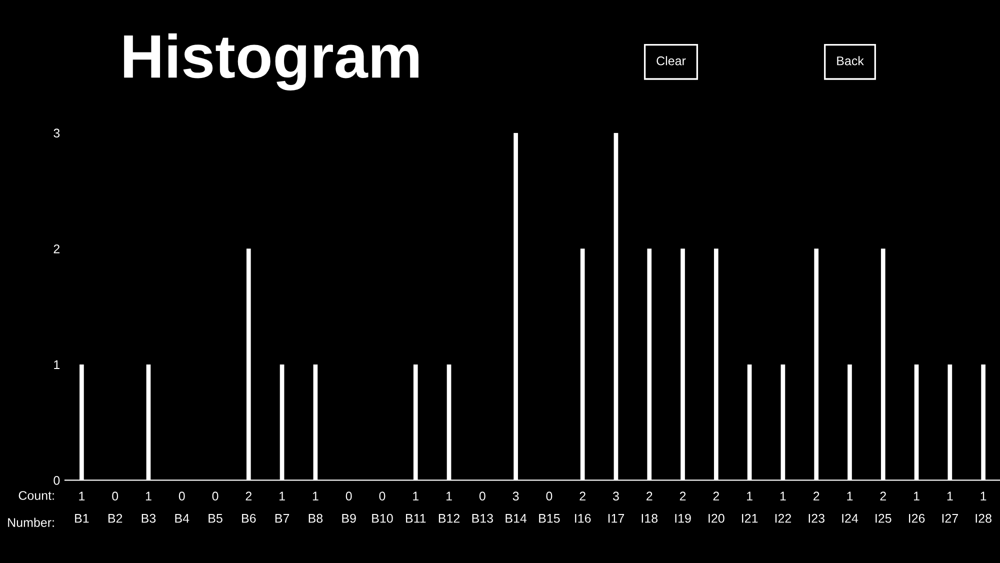 Image resolution: width=1000 pixels, height=563 pixels. Describe the element at coordinates (750, 518) in the screenshot. I see `x-tick-label: I21` at that location.